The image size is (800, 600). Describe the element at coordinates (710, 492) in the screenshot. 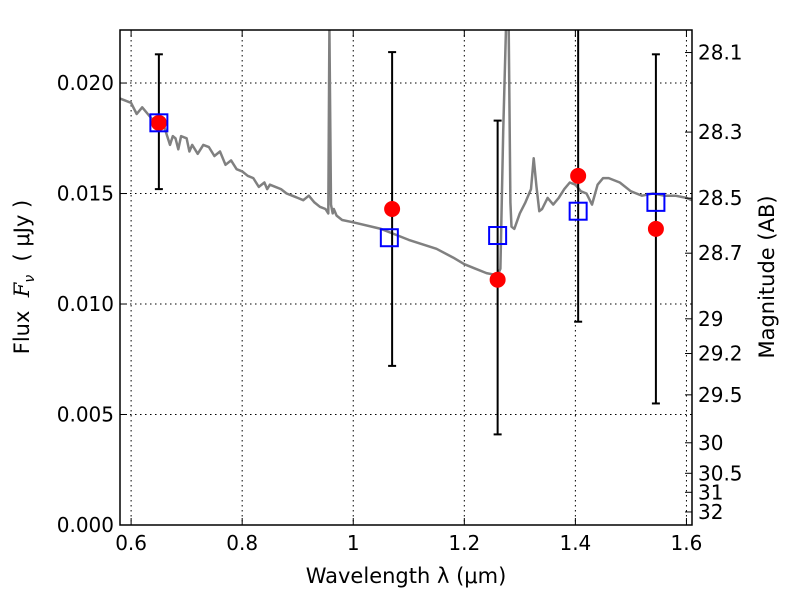

I see `magnitude-tick-label: 31` at that location.